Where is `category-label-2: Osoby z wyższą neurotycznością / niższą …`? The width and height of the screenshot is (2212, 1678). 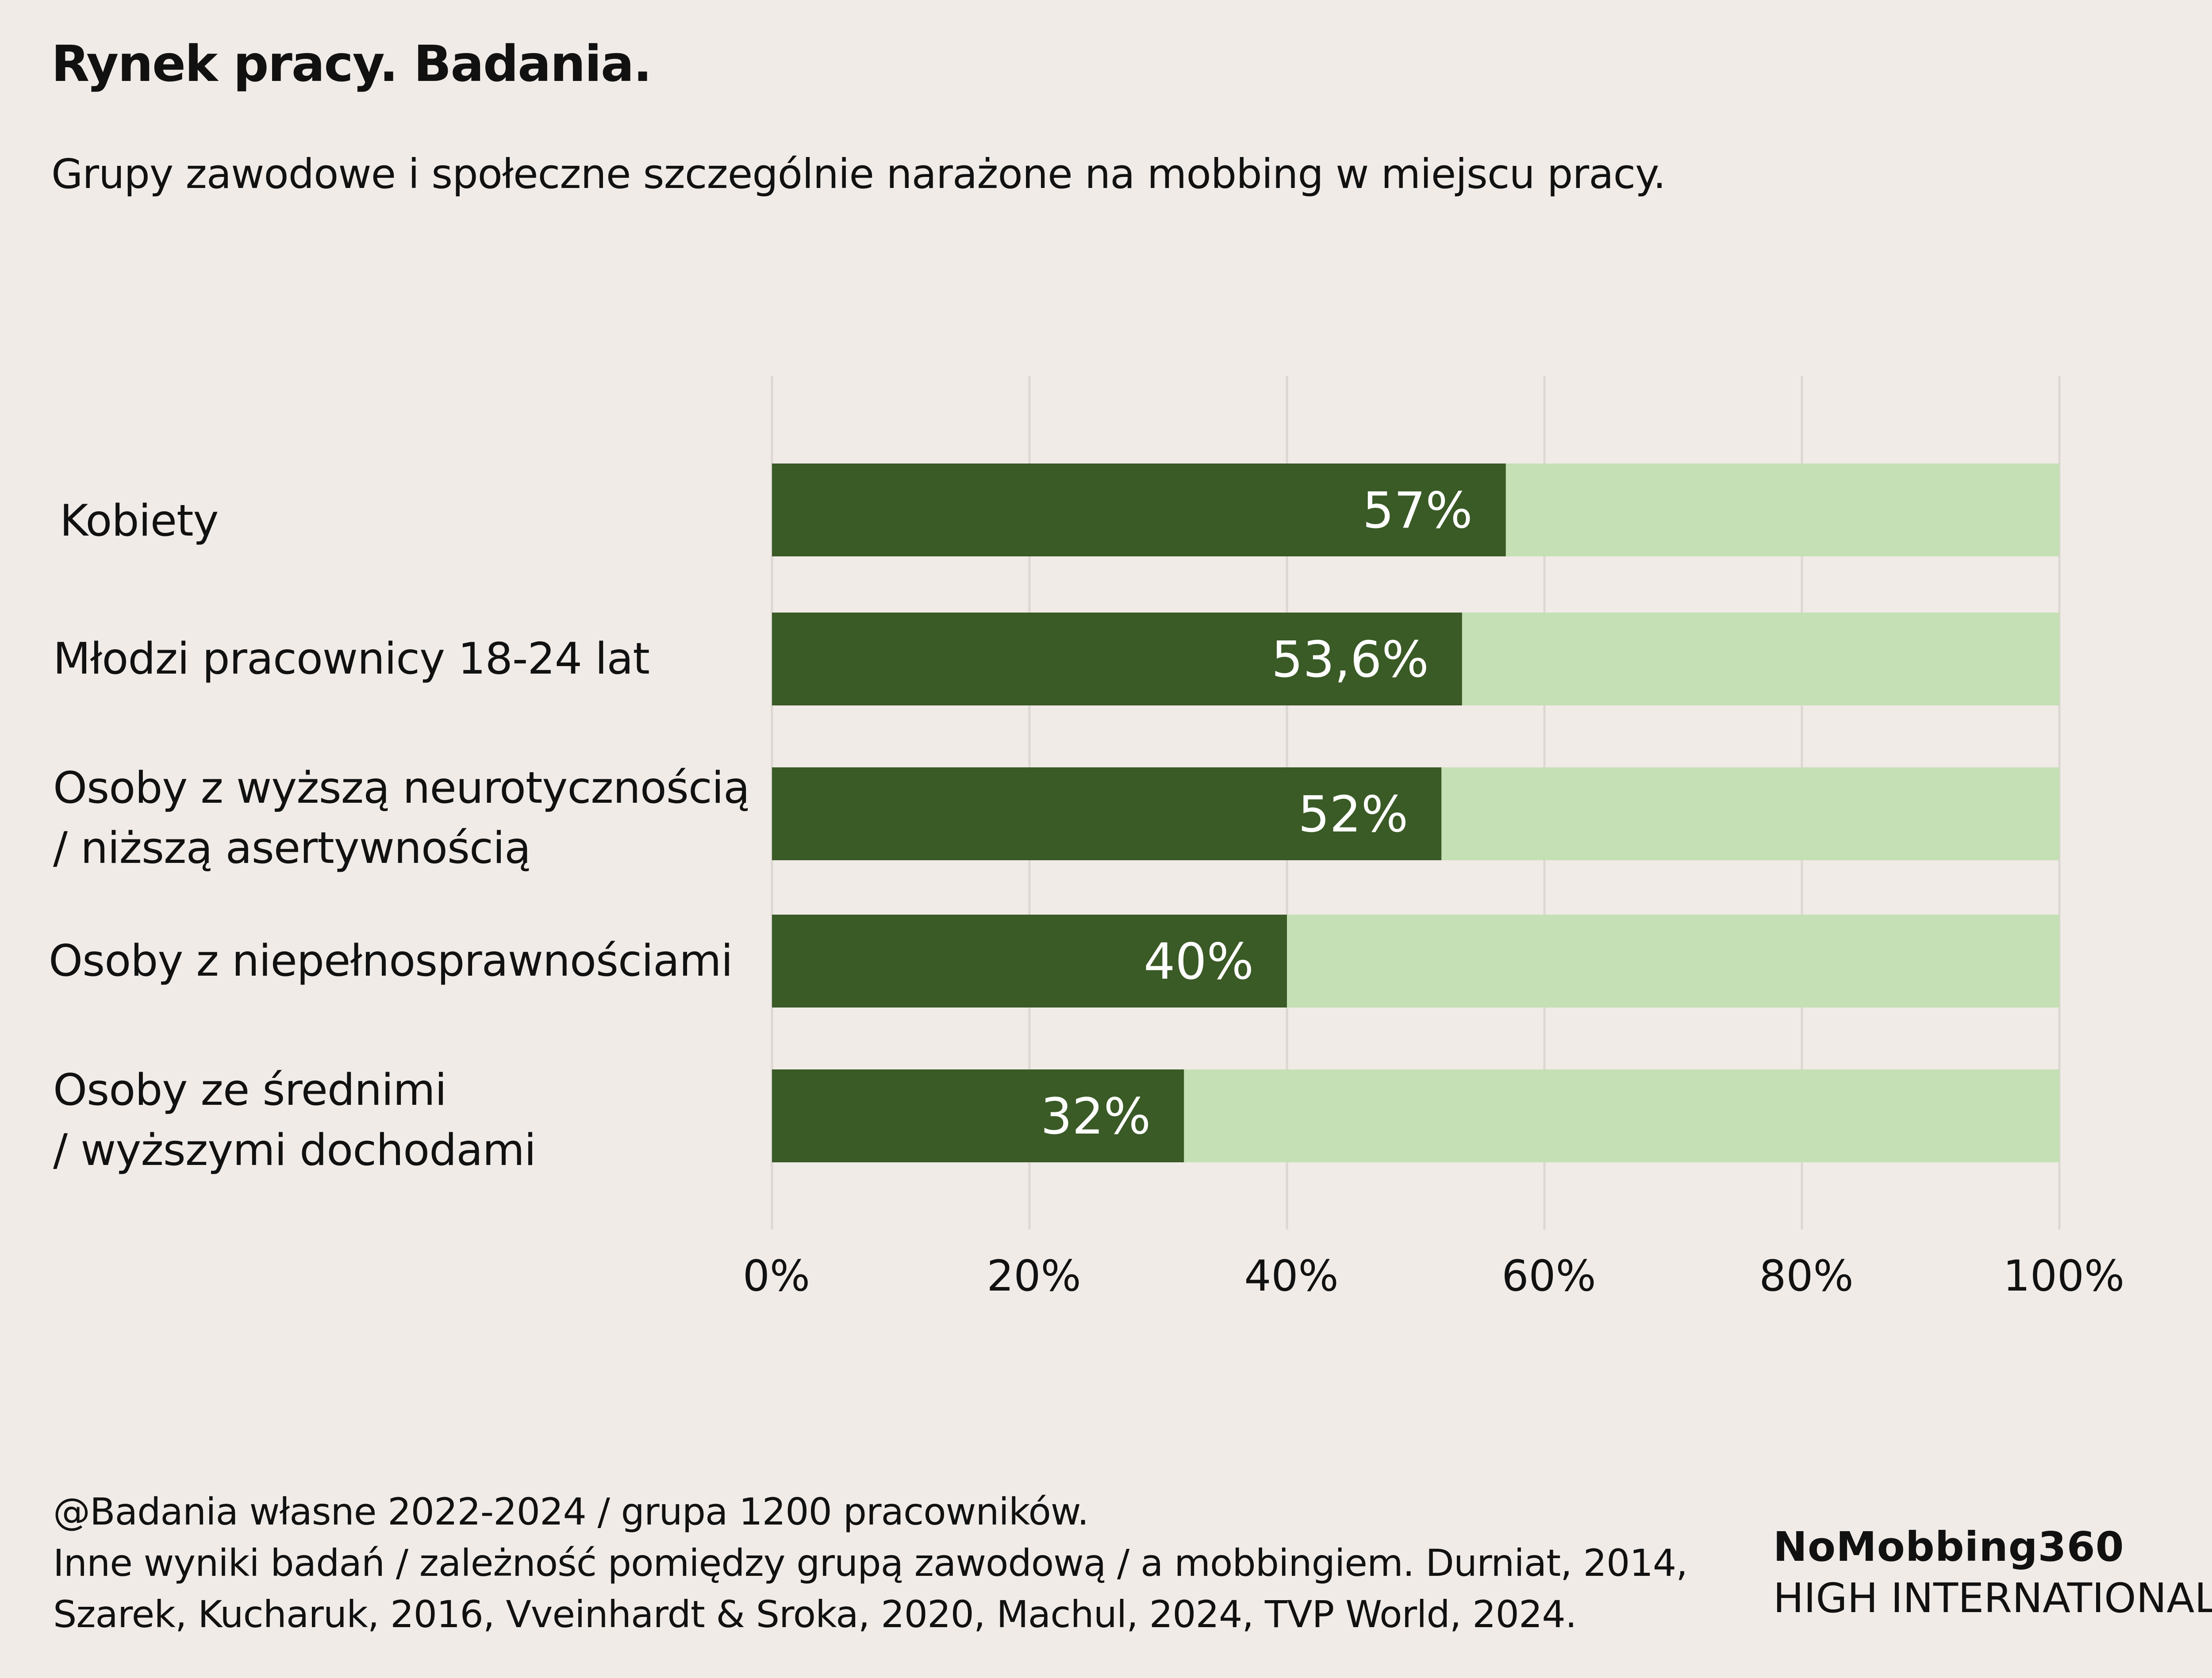 category-label-2: Osoby z wyższą neurotycznością / niższą … is located at coordinates (401, 818).